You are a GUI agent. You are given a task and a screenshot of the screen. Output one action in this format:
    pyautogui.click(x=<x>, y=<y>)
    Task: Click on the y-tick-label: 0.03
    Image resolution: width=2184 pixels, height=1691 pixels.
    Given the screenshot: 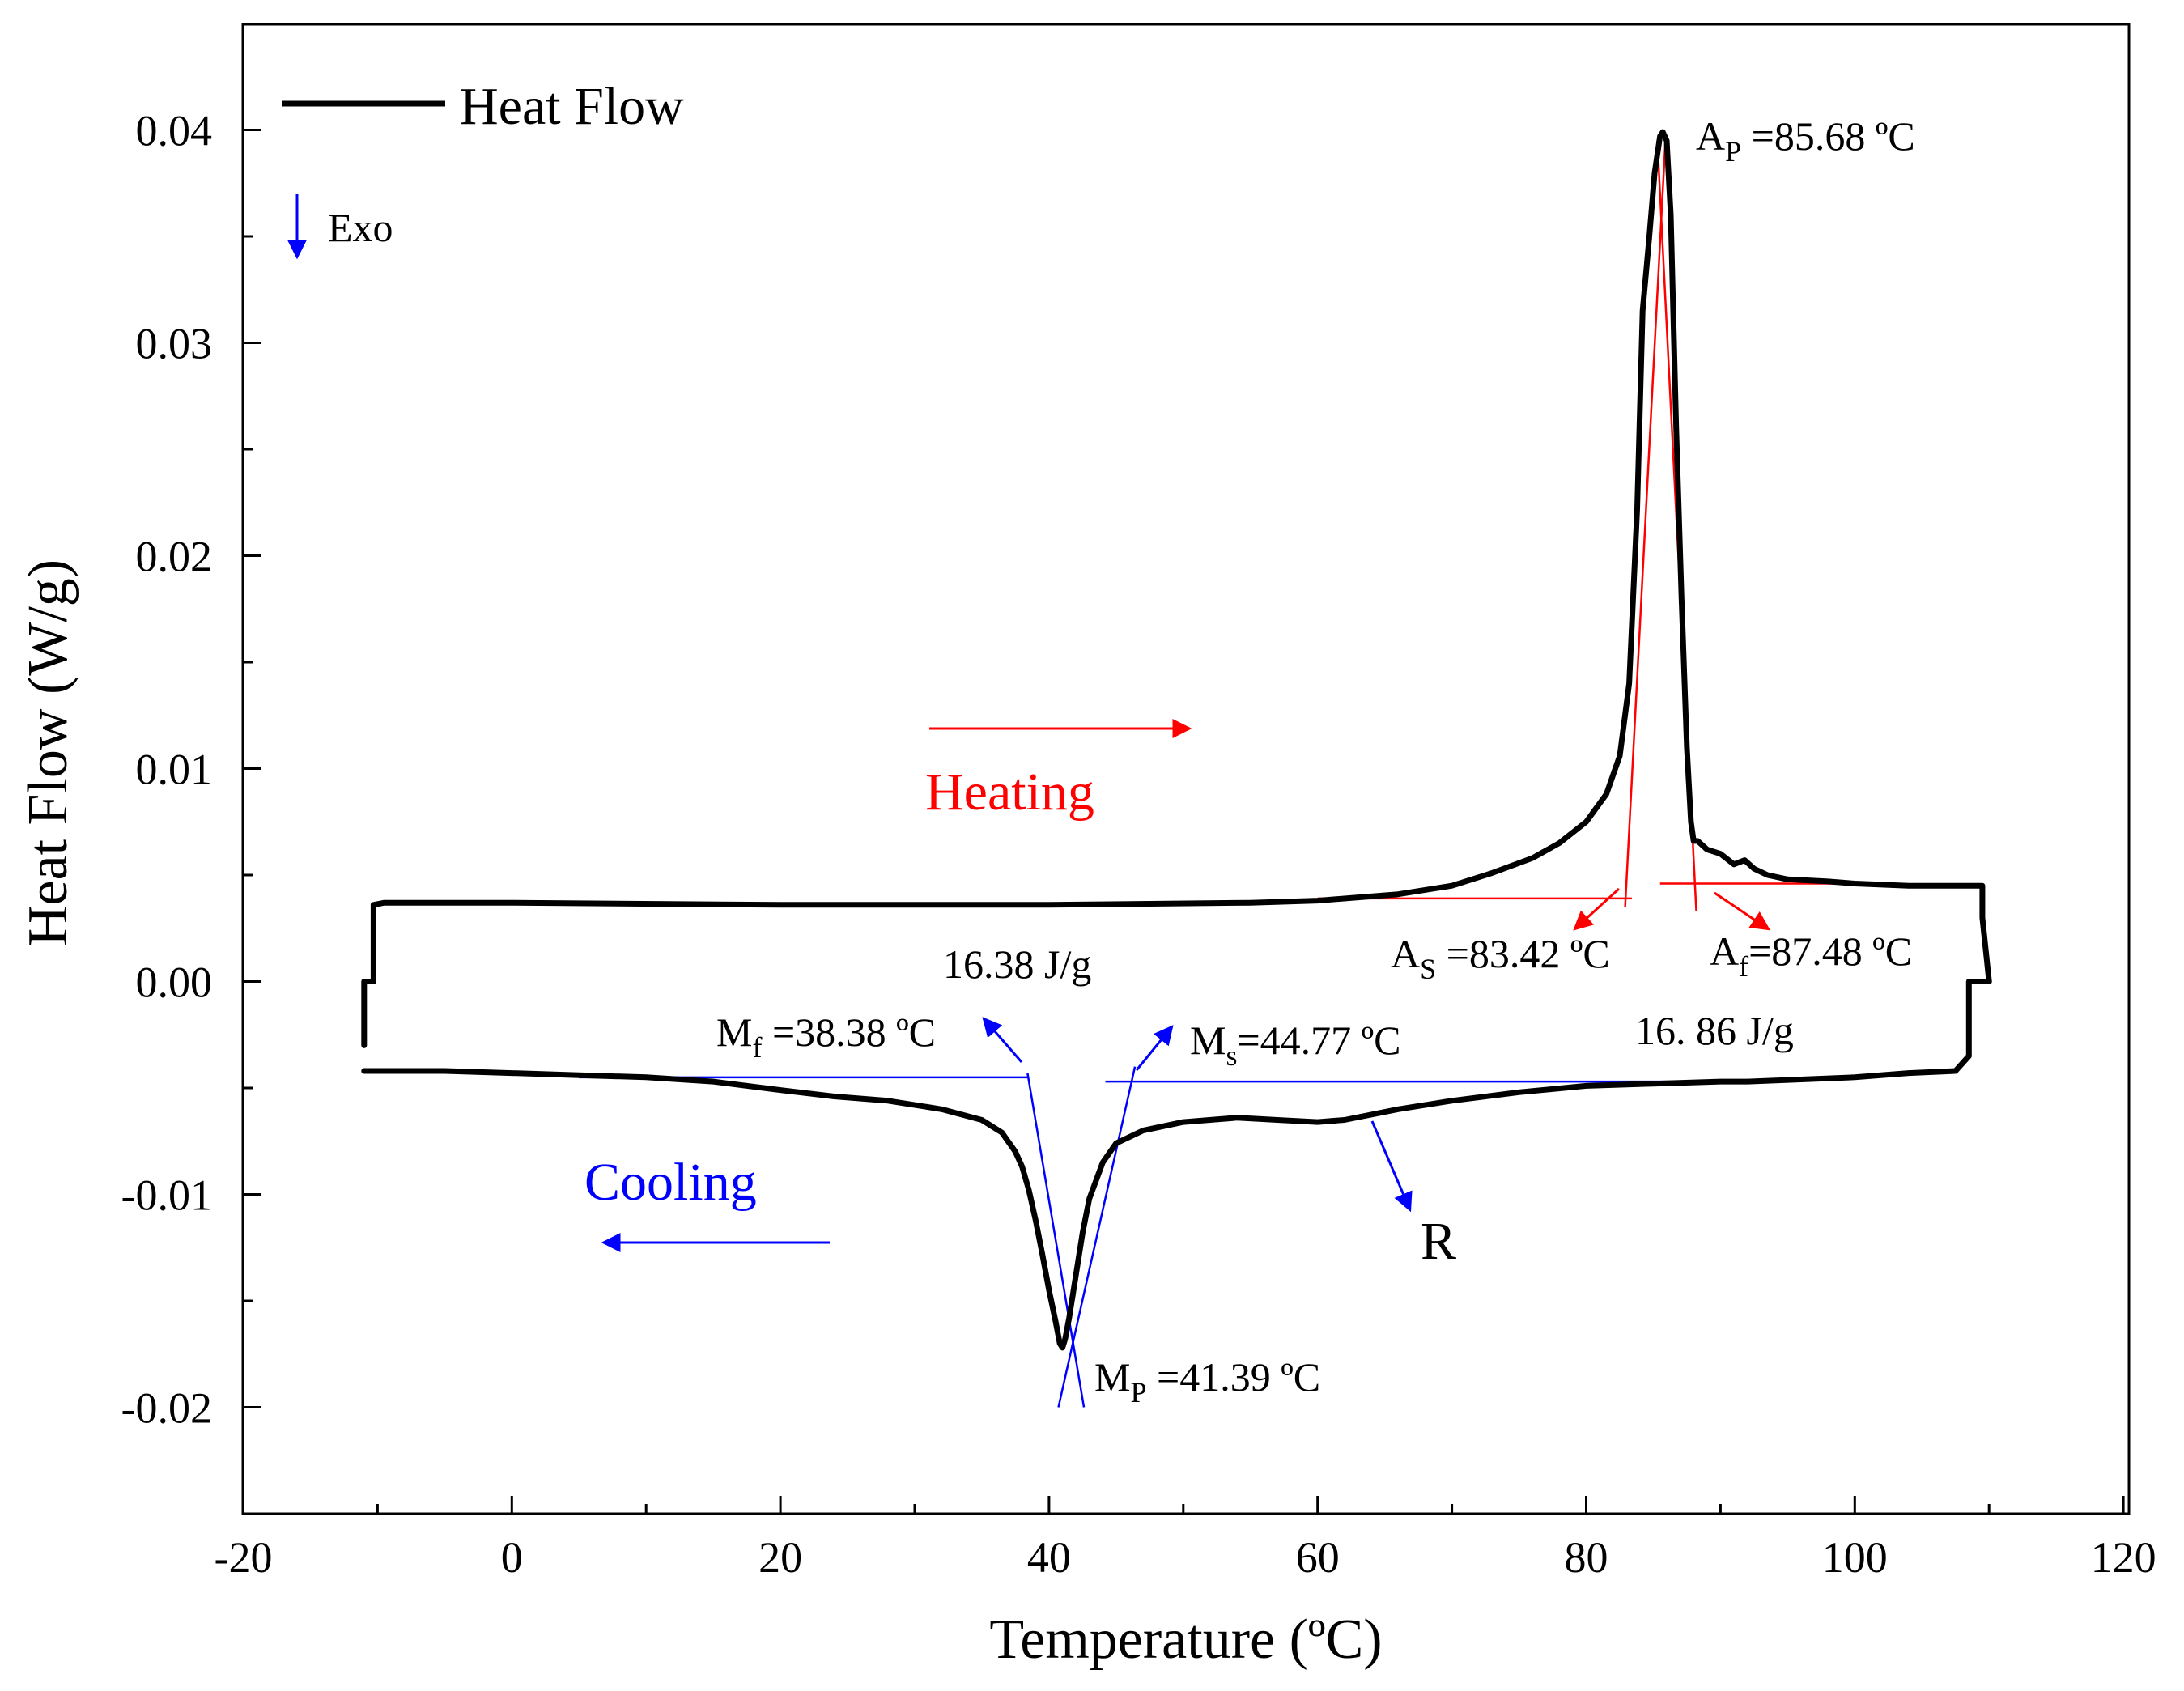 What is the action you would take?
    pyautogui.click(x=174, y=344)
    